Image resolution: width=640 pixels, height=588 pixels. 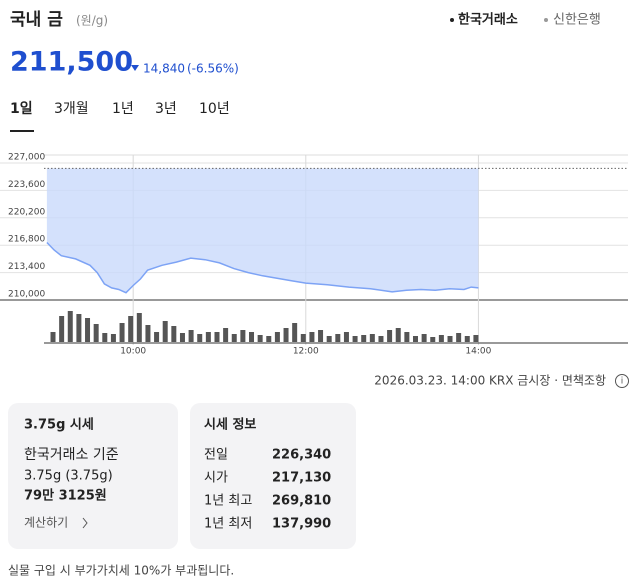 I want to click on source: 신한은행, so click(x=577, y=20).